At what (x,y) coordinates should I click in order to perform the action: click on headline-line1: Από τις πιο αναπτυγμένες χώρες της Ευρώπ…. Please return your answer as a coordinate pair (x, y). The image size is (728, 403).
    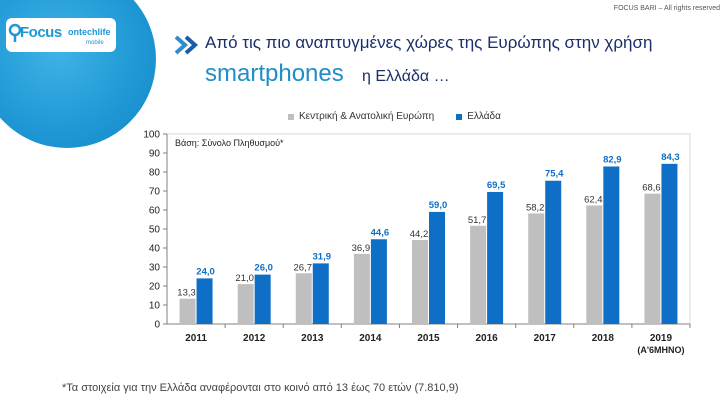
    Looking at the image, I should click on (429, 42).